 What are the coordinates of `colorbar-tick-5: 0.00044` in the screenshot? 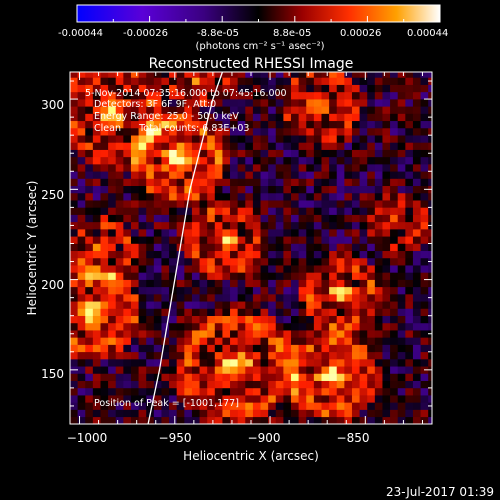 It's located at (427, 33).